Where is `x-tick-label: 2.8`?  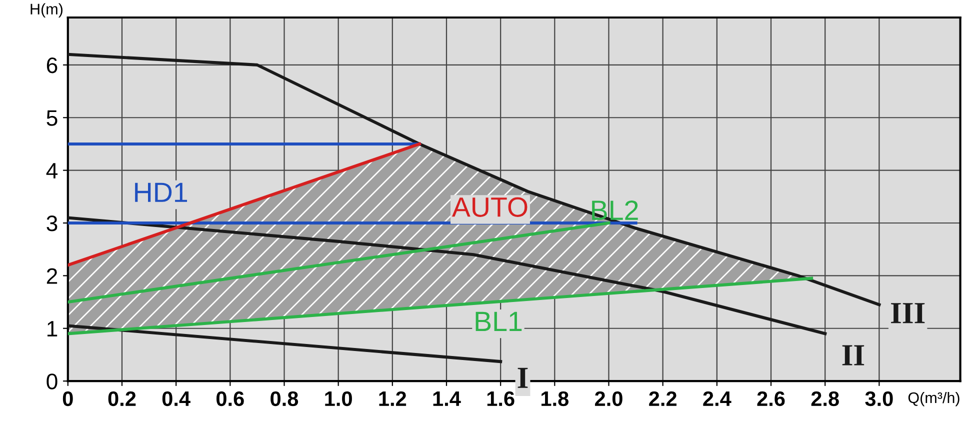 x-tick-label: 2.8 is located at coordinates (825, 398).